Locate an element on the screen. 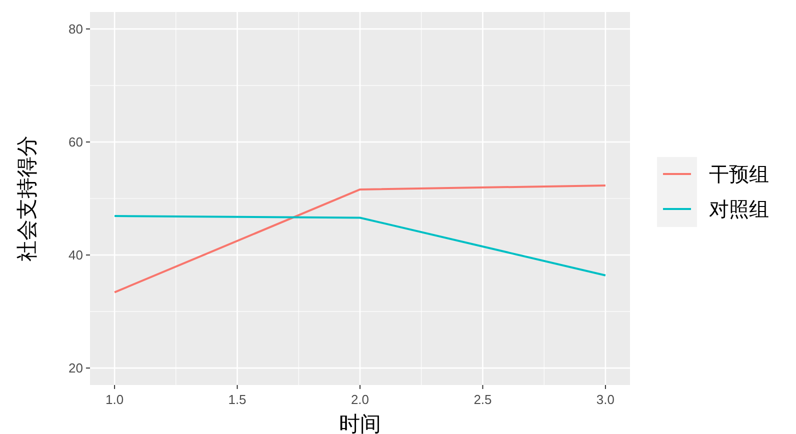 The width and height of the screenshot is (796, 434). y-tick-label: 40 is located at coordinates (75, 255).